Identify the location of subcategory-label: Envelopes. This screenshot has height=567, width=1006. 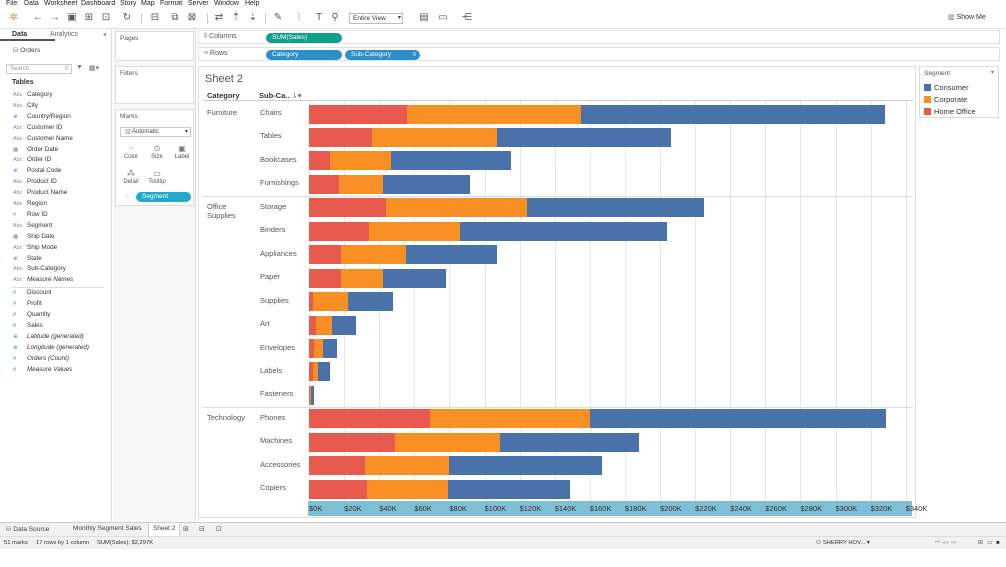
(278, 347).